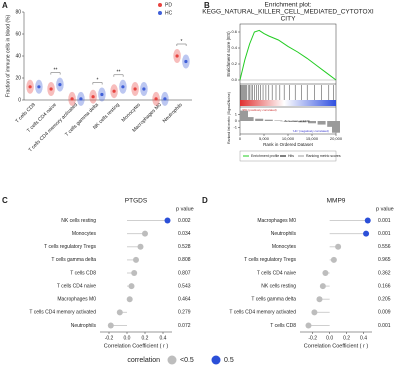  I want to click on y2-tick-label: 1, so click(236, 114).